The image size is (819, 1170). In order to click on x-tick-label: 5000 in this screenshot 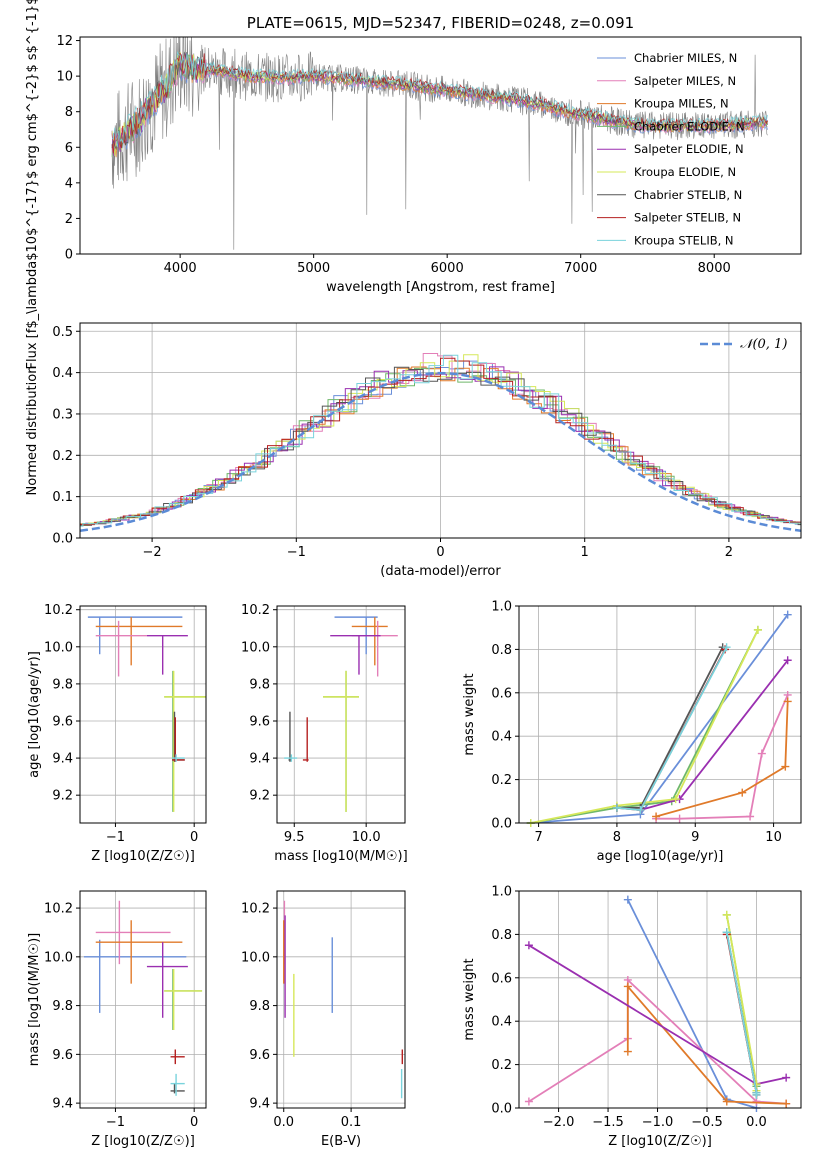, I will do `click(313, 268)`.